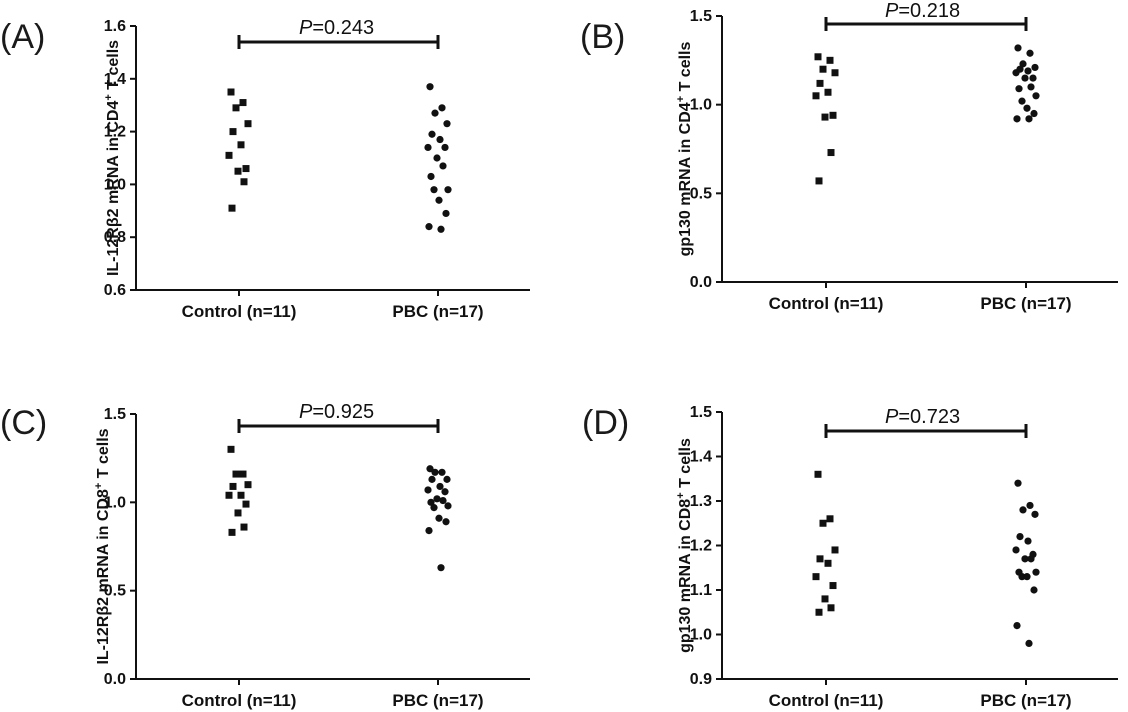 The image size is (1128, 712). What do you see at coordinates (602, 37) in the screenshot?
I see `panel-label: (B)` at bounding box center [602, 37].